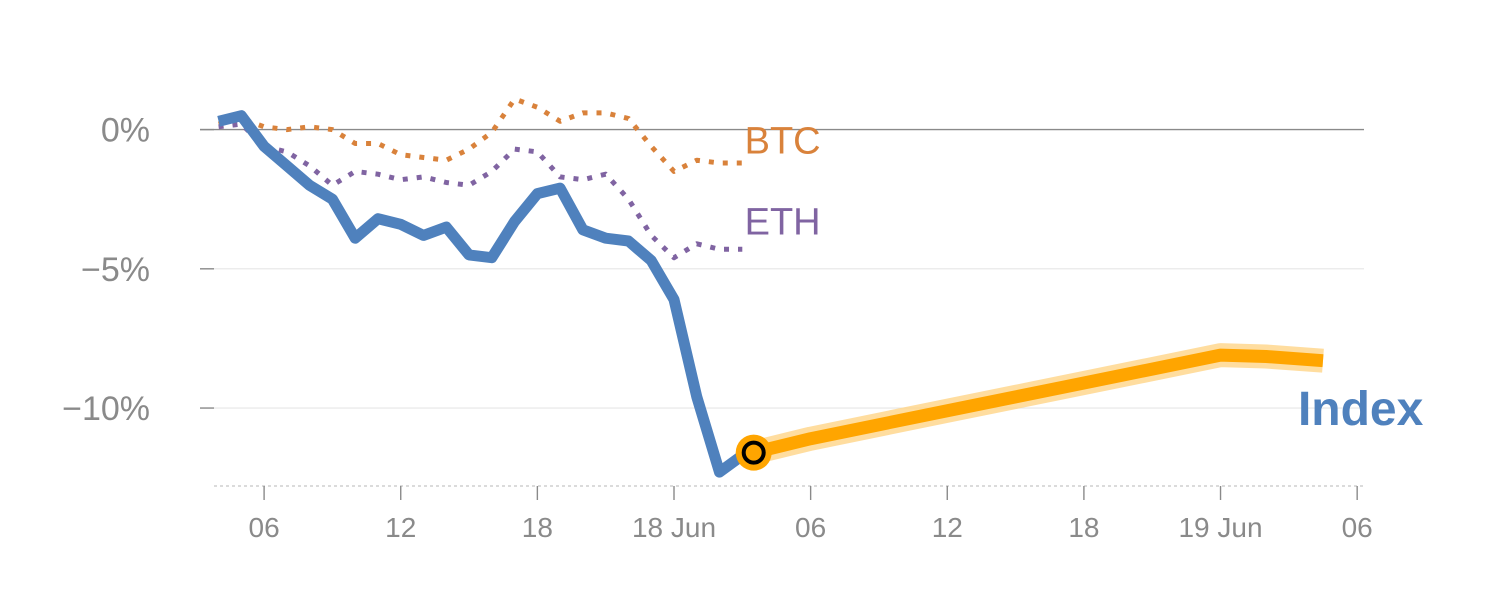  I want to click on btc-series-label: BTC, so click(783, 142).